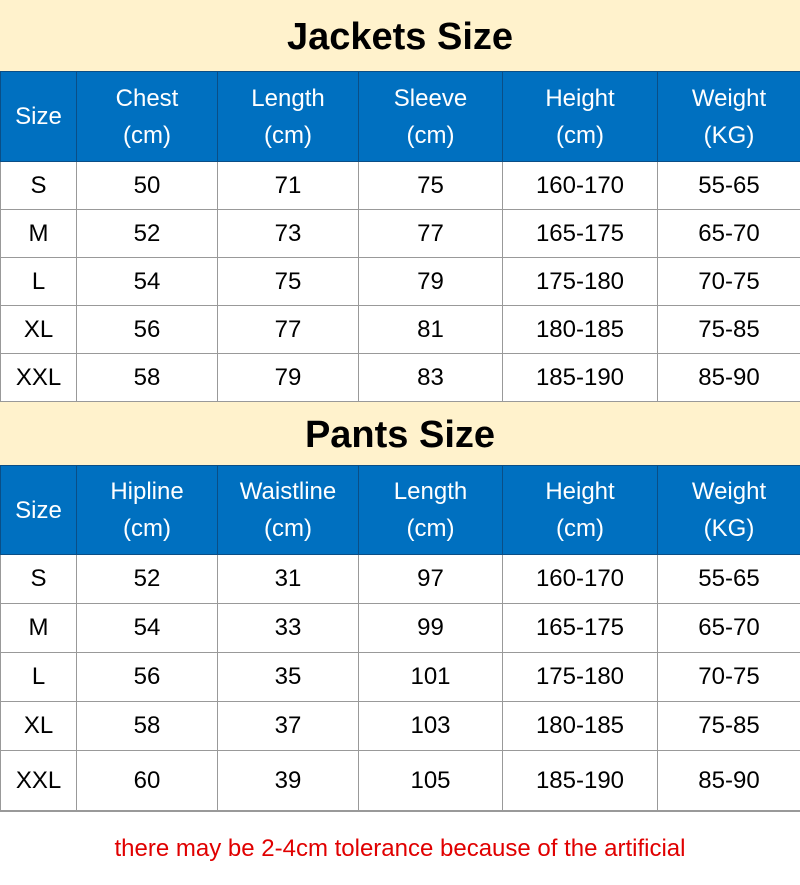  I want to click on table-cell: M, so click(39, 234).